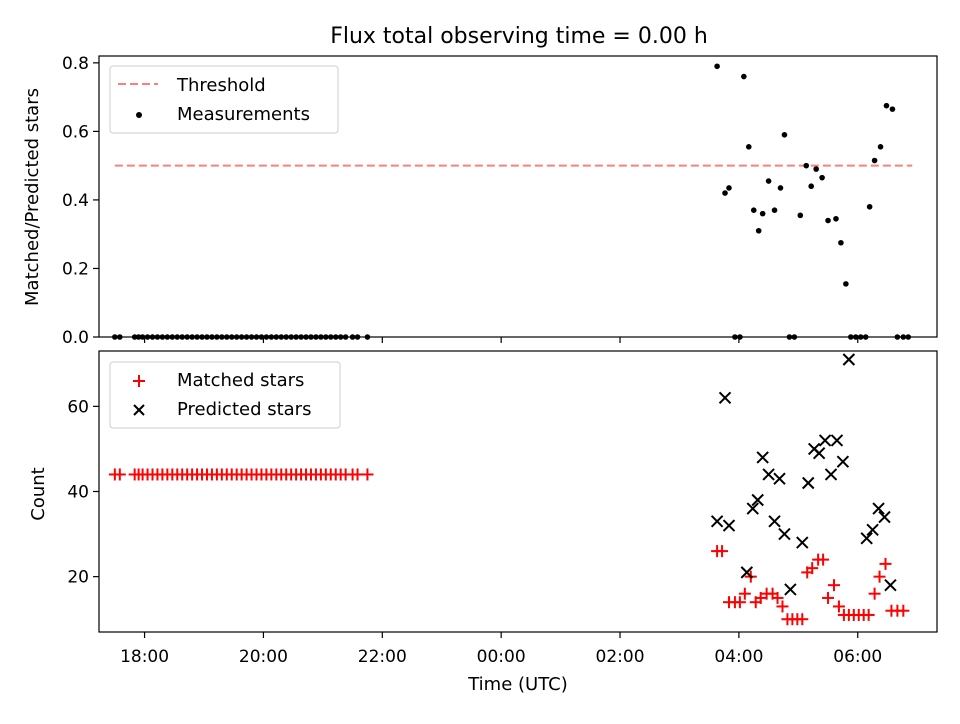 This screenshot has height=724, width=960. What do you see at coordinates (139, 381) in the screenshot?
I see `matched-legend-marker` at bounding box center [139, 381].